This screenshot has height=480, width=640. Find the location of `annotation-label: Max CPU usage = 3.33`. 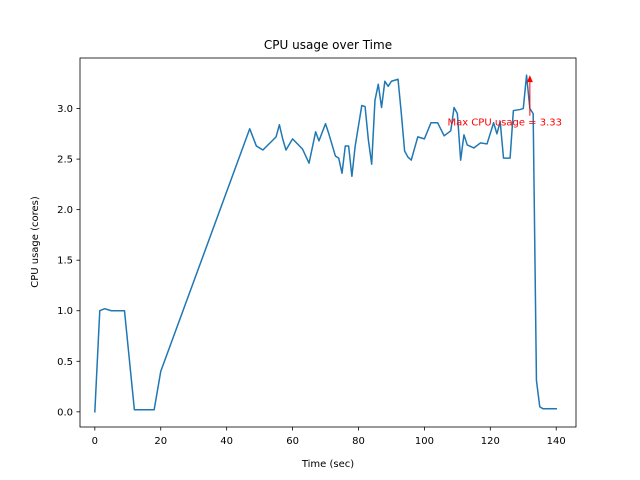

annotation-label: Max CPU usage = 3.33 is located at coordinates (504, 123).